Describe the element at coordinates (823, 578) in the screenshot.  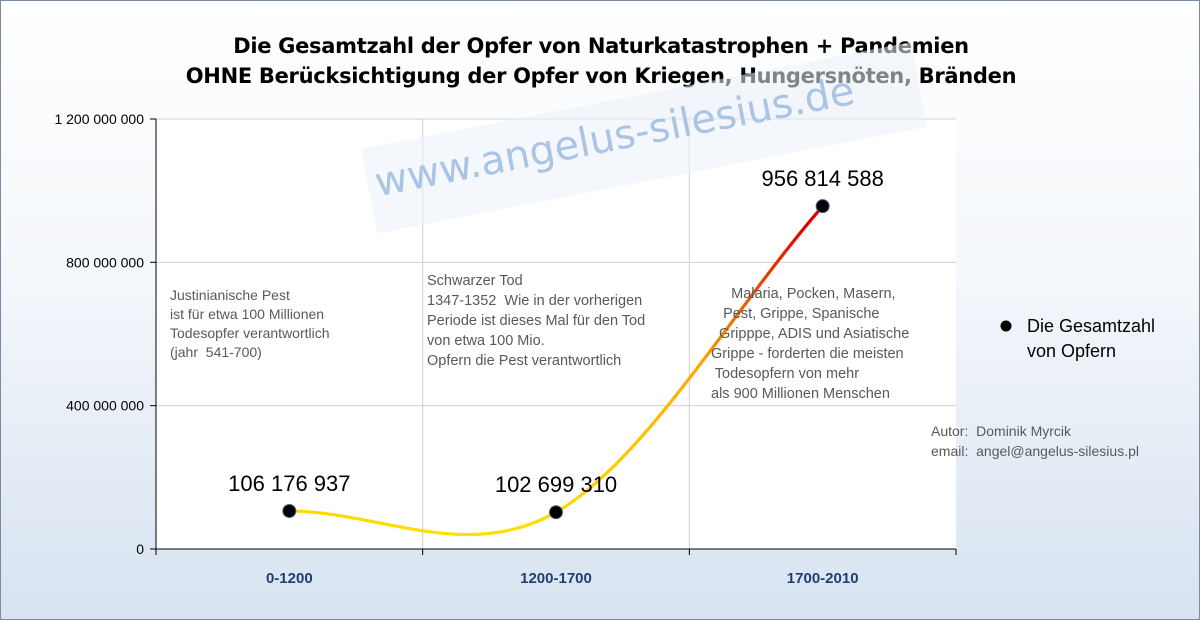
I see `x-tick-label: 1700-2010` at that location.